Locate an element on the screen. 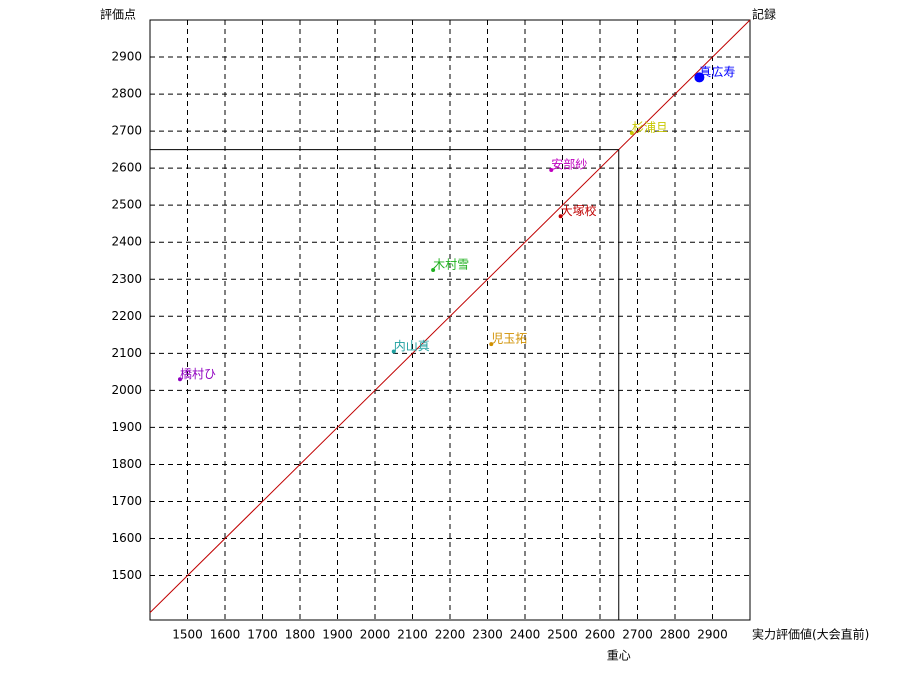 The height and width of the screenshot is (700, 900). reference-label: 記録 is located at coordinates (764, 14).